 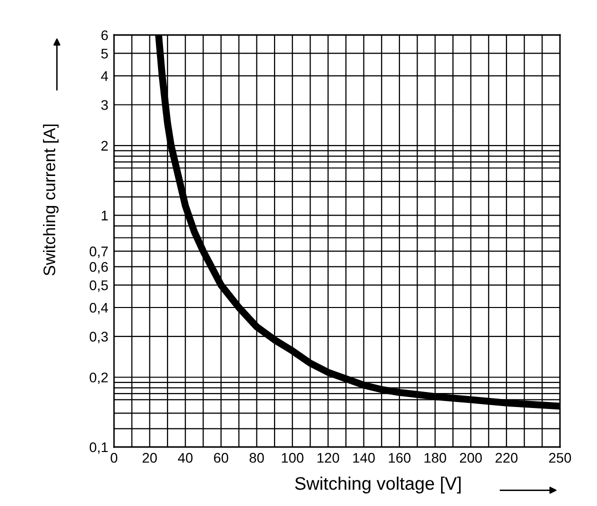 I want to click on x-tick-label: 80, so click(x=257, y=457).